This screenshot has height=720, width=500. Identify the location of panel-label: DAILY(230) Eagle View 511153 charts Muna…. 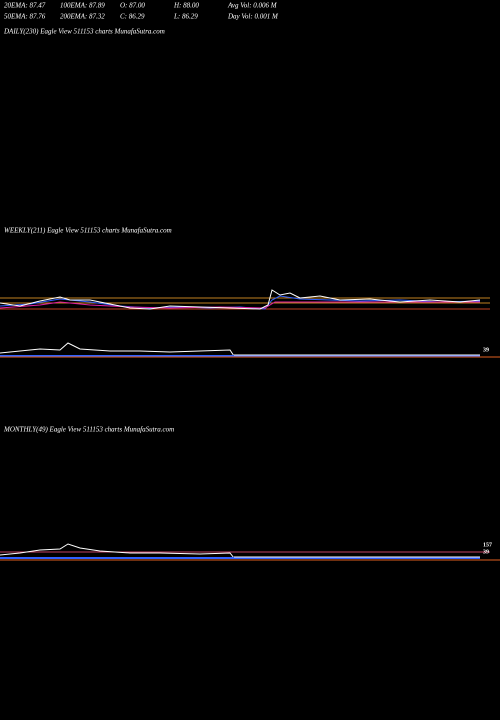
(84, 32).